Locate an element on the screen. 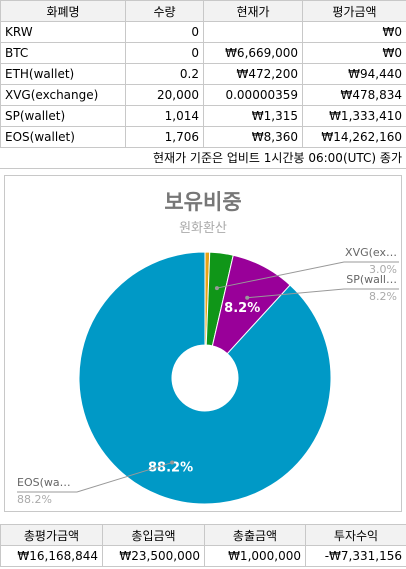  row-quantity: 0.2 is located at coordinates (164, 74).